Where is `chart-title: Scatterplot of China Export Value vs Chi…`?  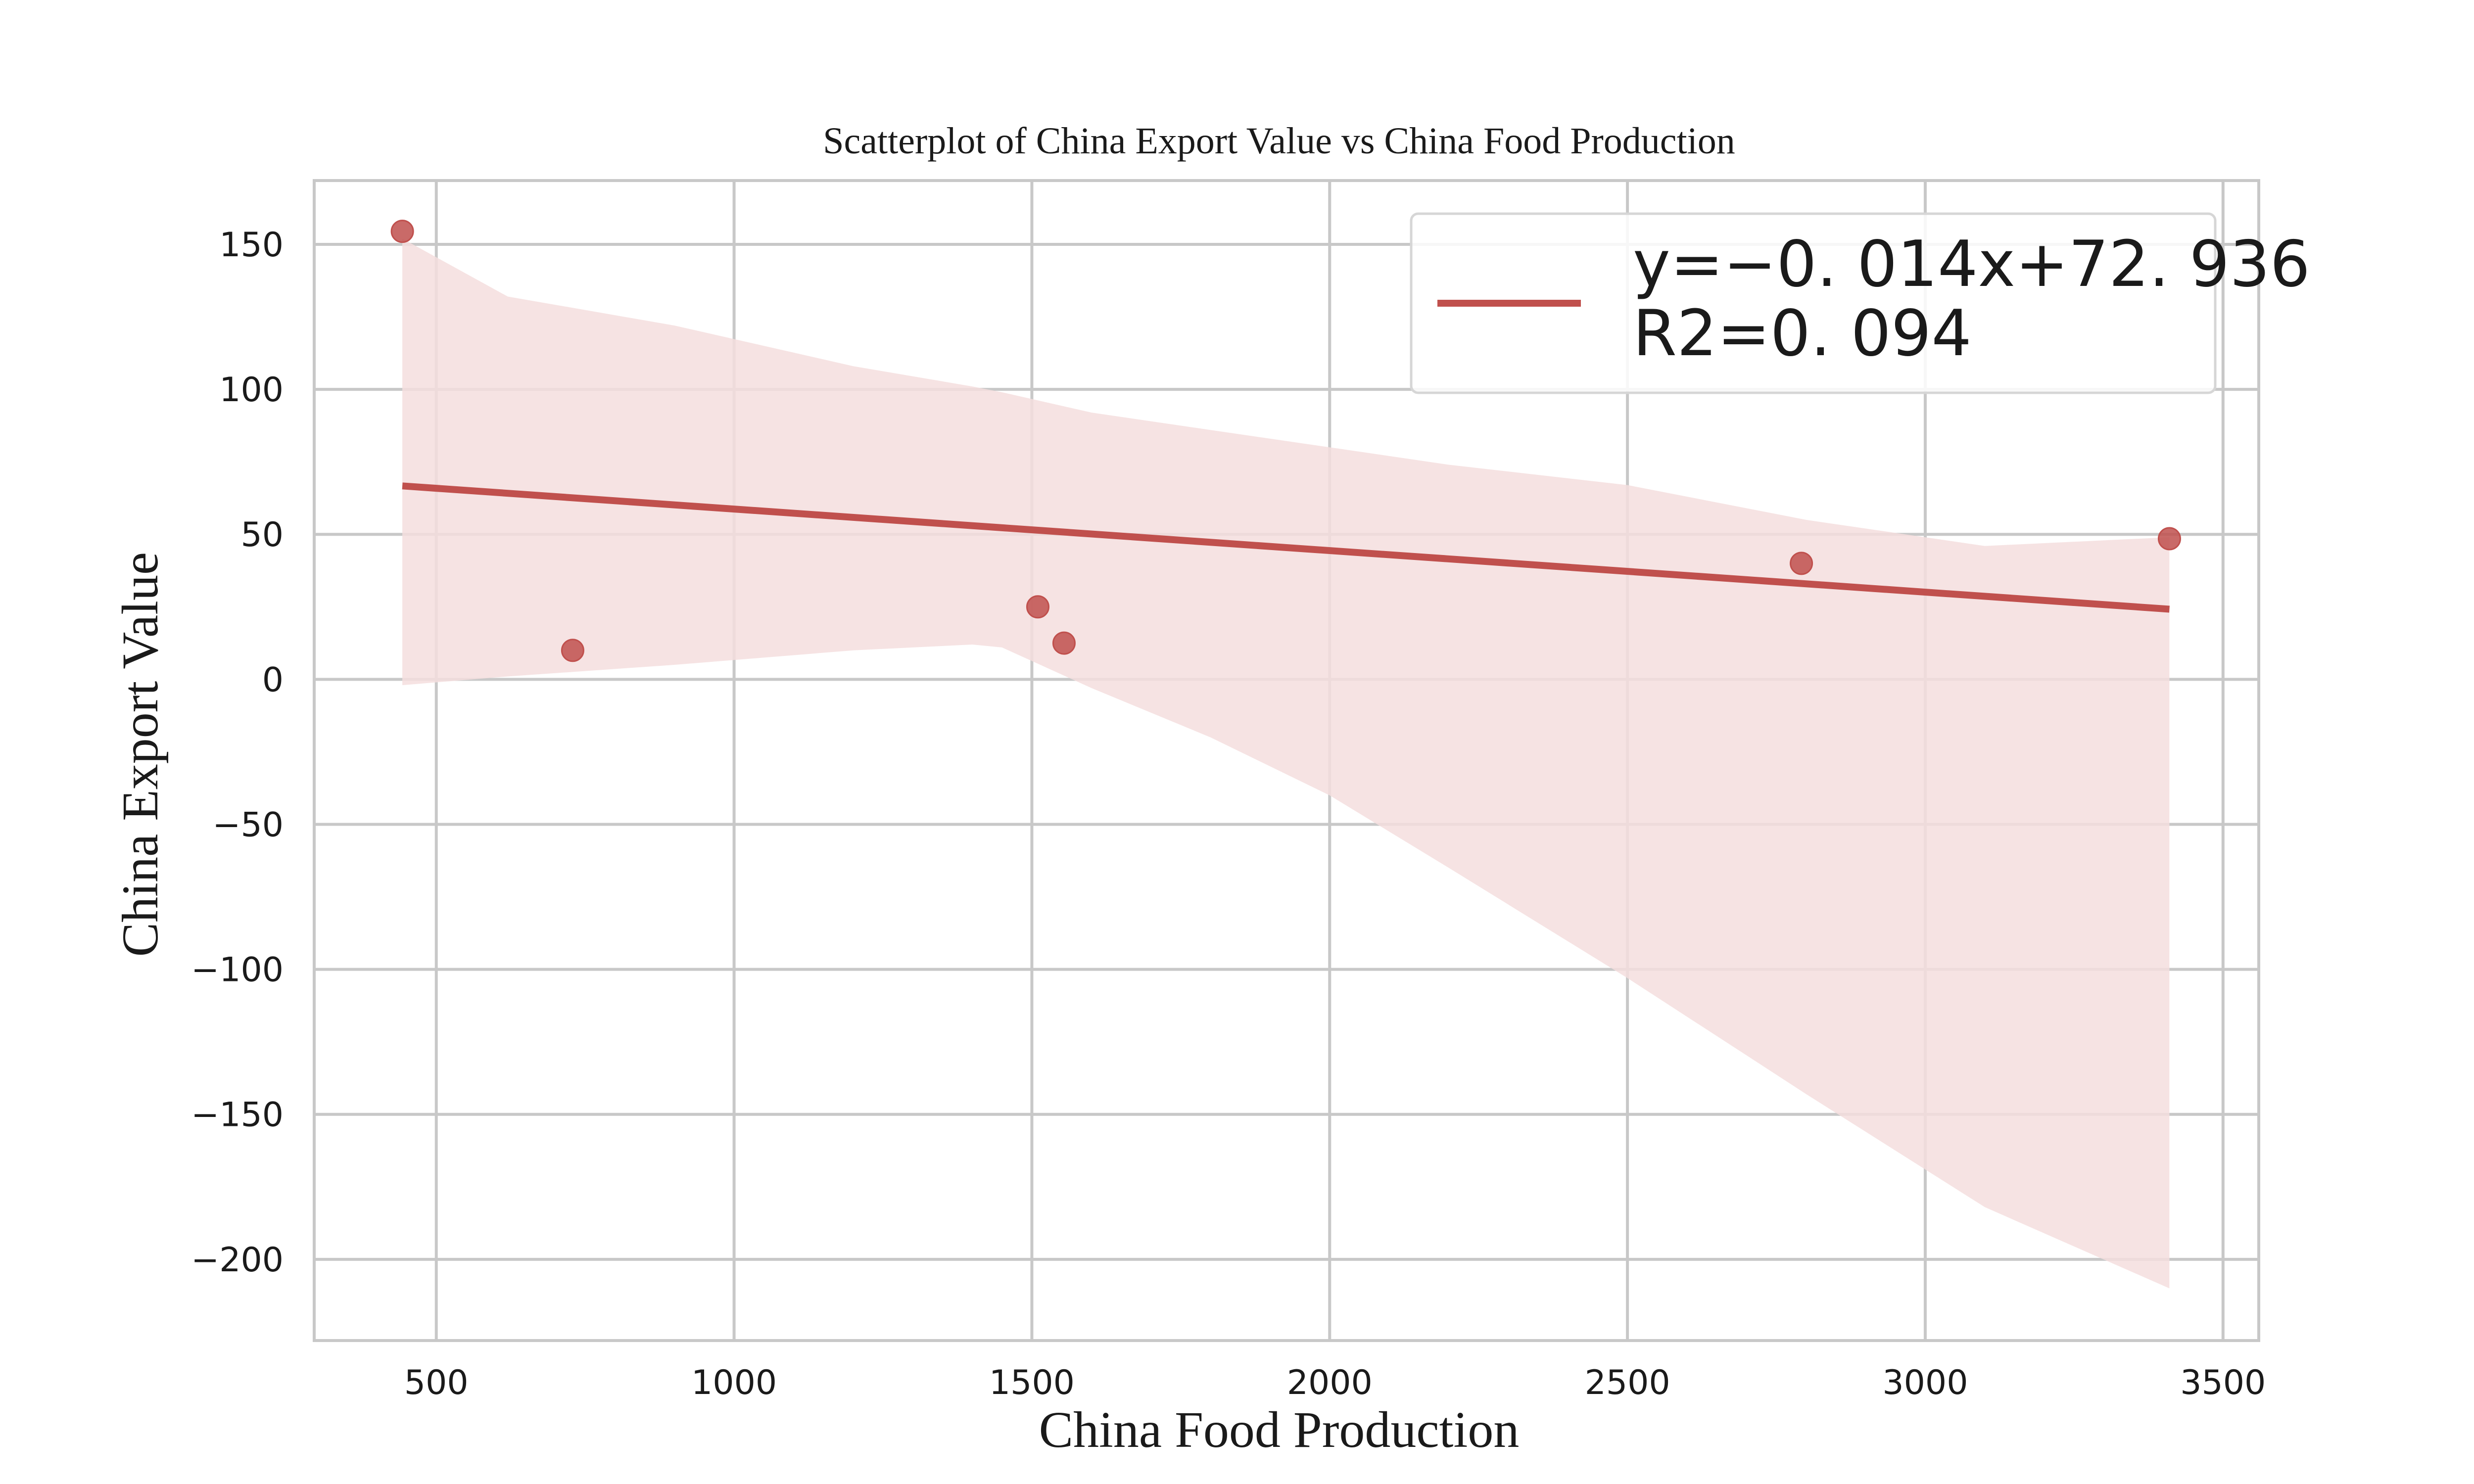 chart-title: Scatterplot of China Export Value vs Chi… is located at coordinates (1279, 141).